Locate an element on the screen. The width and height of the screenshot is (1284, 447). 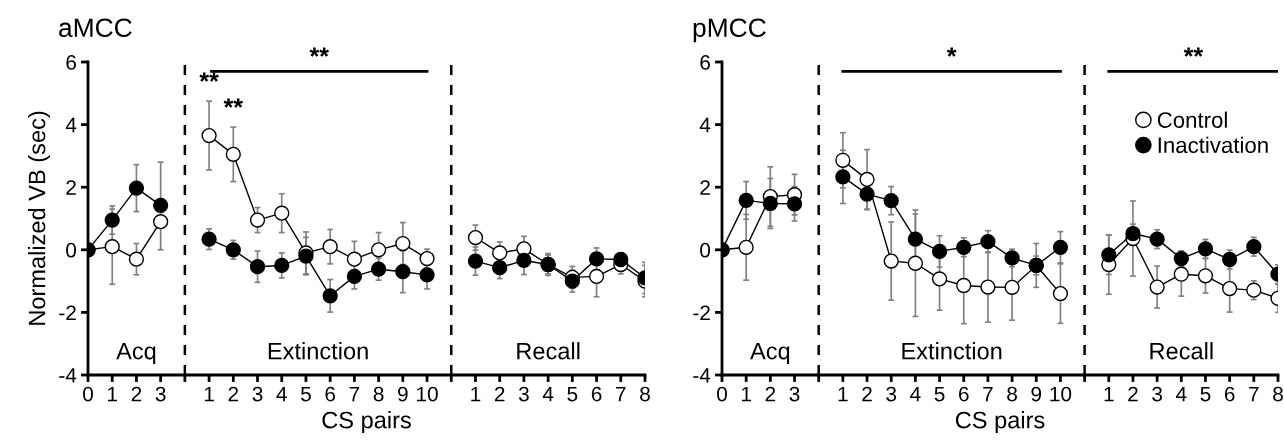
y-axis-title: Normalized VB (sec) is located at coordinates (39, 218).